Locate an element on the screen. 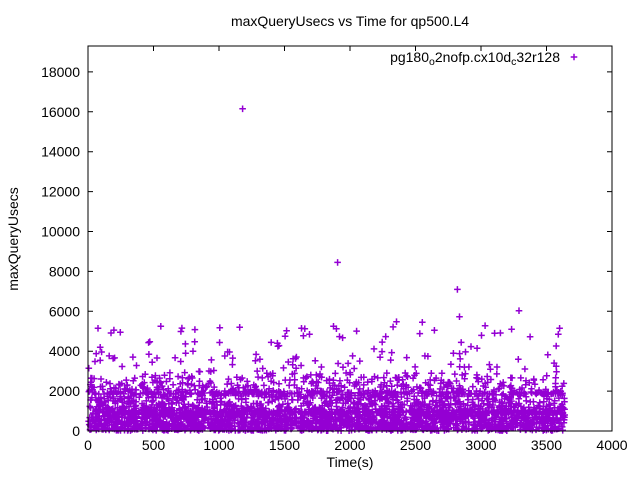 This screenshot has height=485, width=640. legend-series-label: pg180o2nofp.cx10dc32r128 is located at coordinates (475, 58).